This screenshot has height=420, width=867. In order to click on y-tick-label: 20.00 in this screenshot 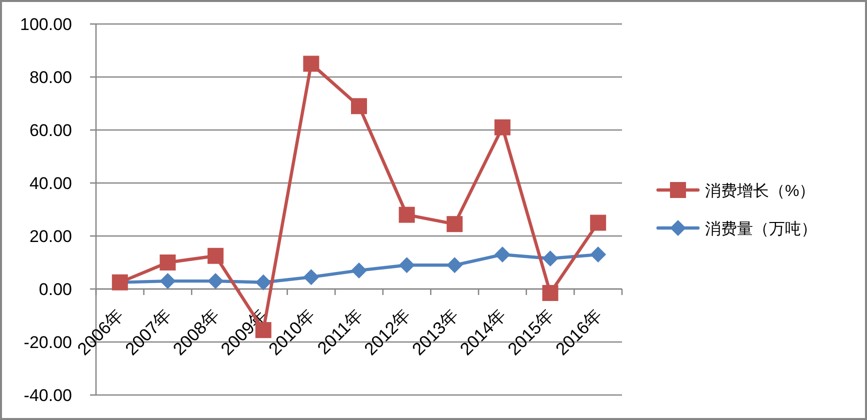, I will do `click(50, 236)`.